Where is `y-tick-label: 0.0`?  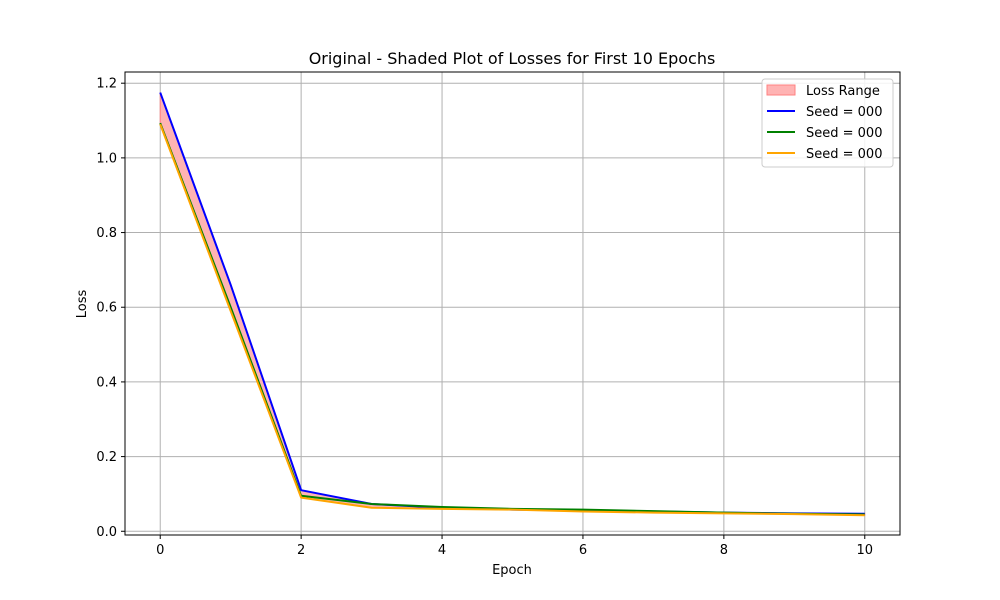 y-tick-label: 0.0 is located at coordinates (106, 532).